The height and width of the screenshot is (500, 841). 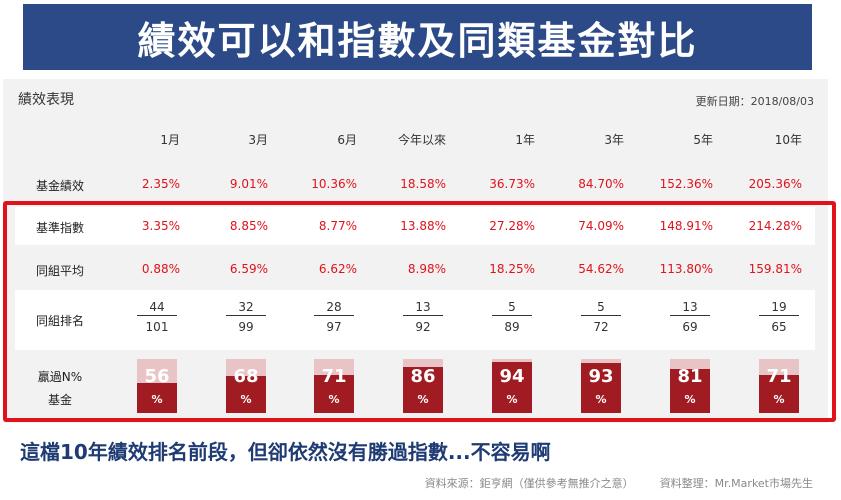 I want to click on value-cell-fund: 84.70%, so click(x=601, y=184).